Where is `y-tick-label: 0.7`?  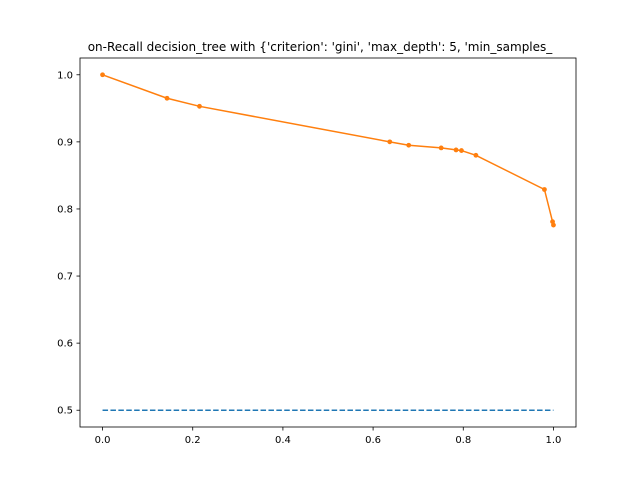
y-tick-label: 0.7 is located at coordinates (65, 277).